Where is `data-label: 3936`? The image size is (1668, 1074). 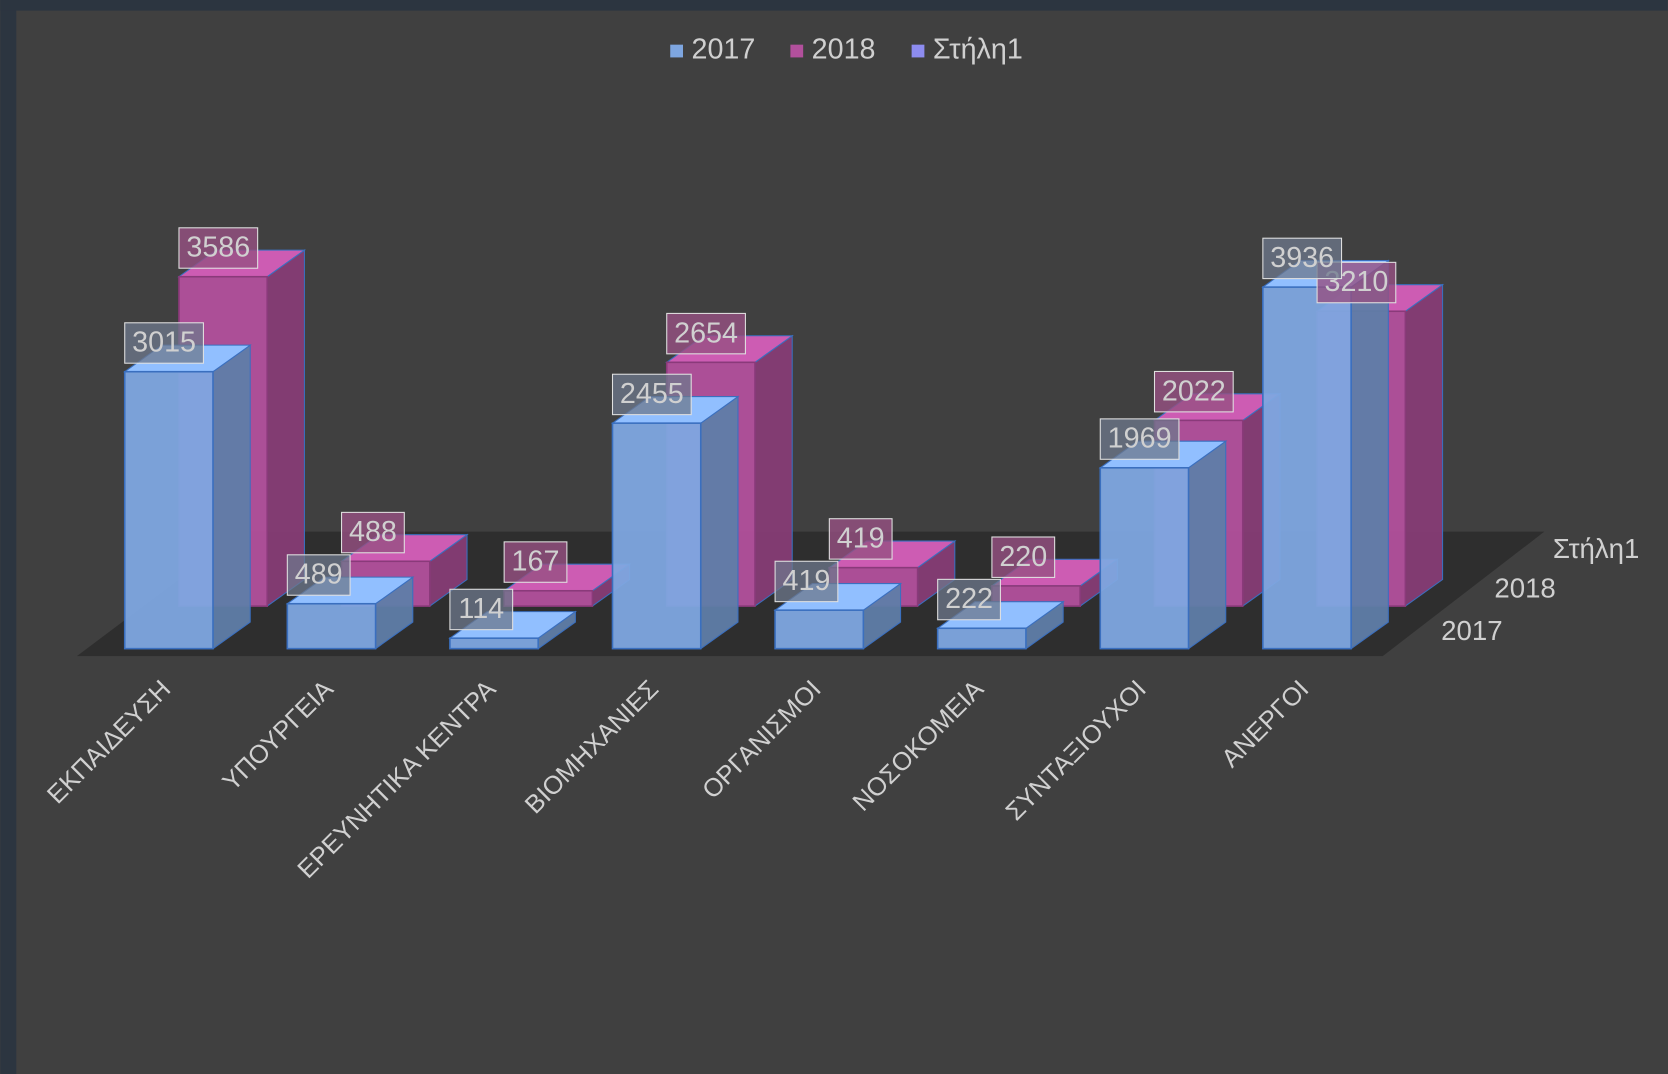
data-label: 3936 is located at coordinates (1302, 258).